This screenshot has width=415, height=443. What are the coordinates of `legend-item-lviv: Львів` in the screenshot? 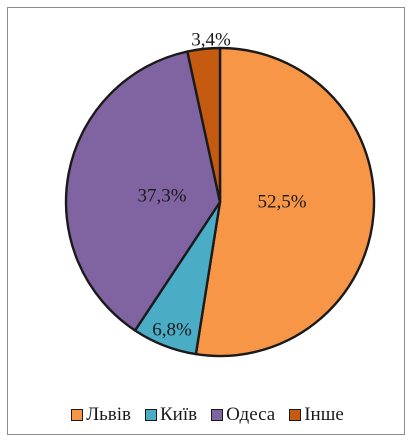 It's located at (101, 415).